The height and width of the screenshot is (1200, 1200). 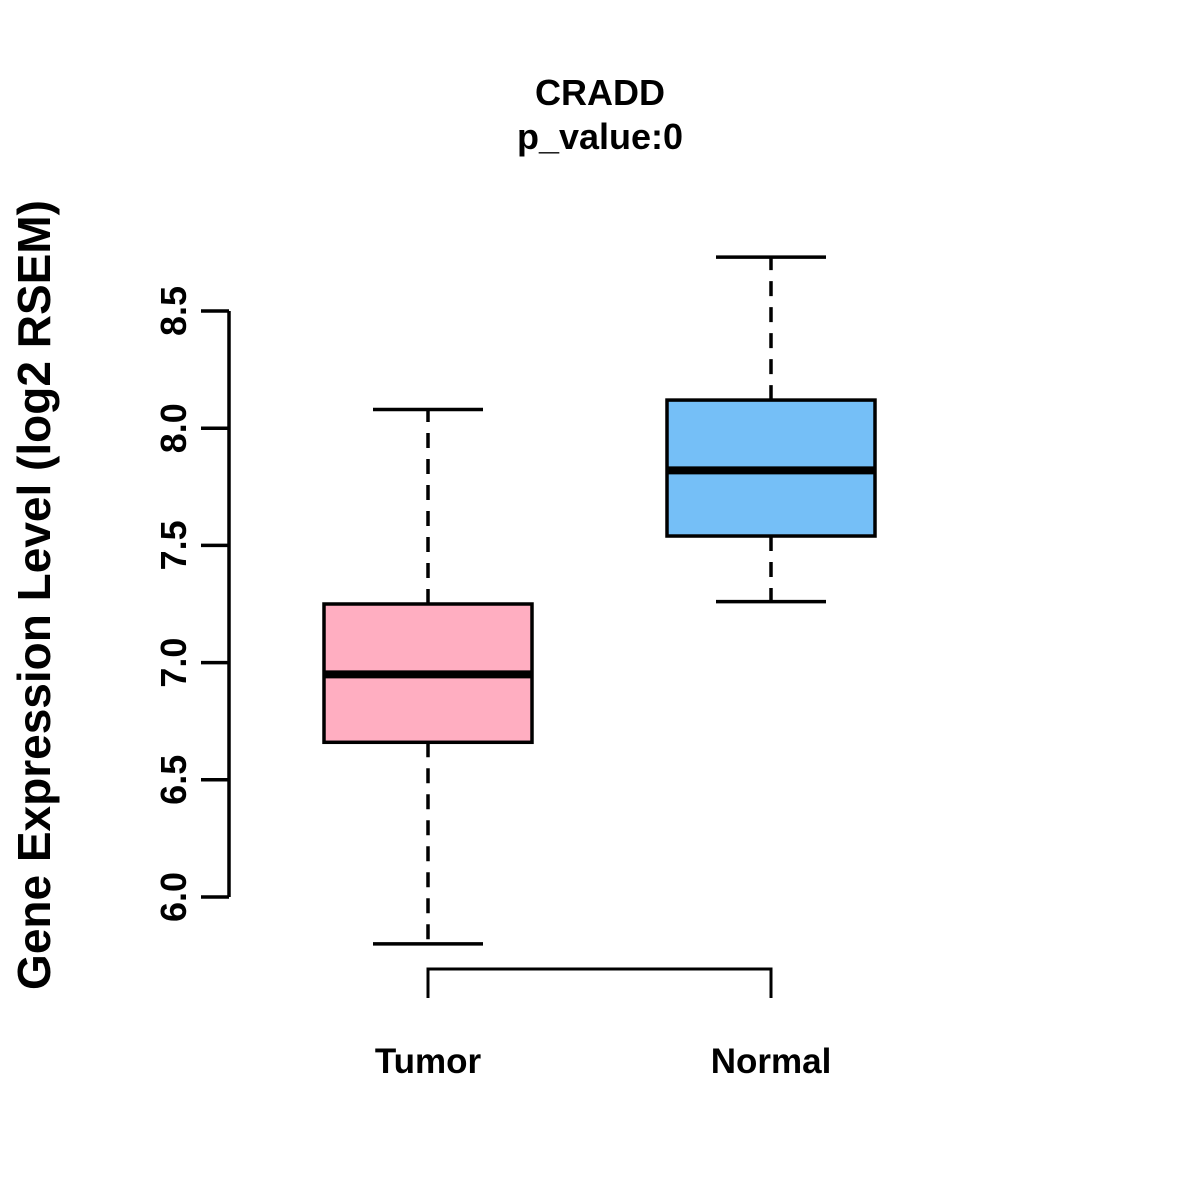 What do you see at coordinates (428, 1061) in the screenshot?
I see `x-category-label-tumor: Tumor` at bounding box center [428, 1061].